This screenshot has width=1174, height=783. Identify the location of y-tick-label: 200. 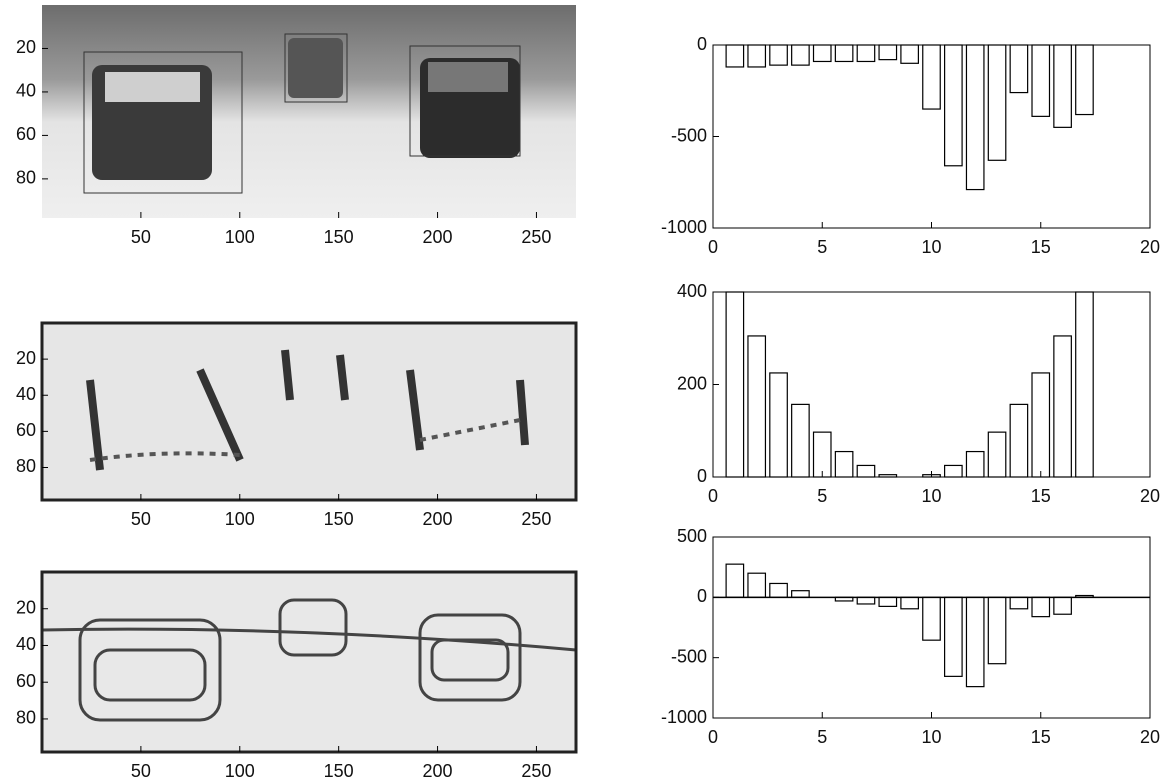
(692, 383).